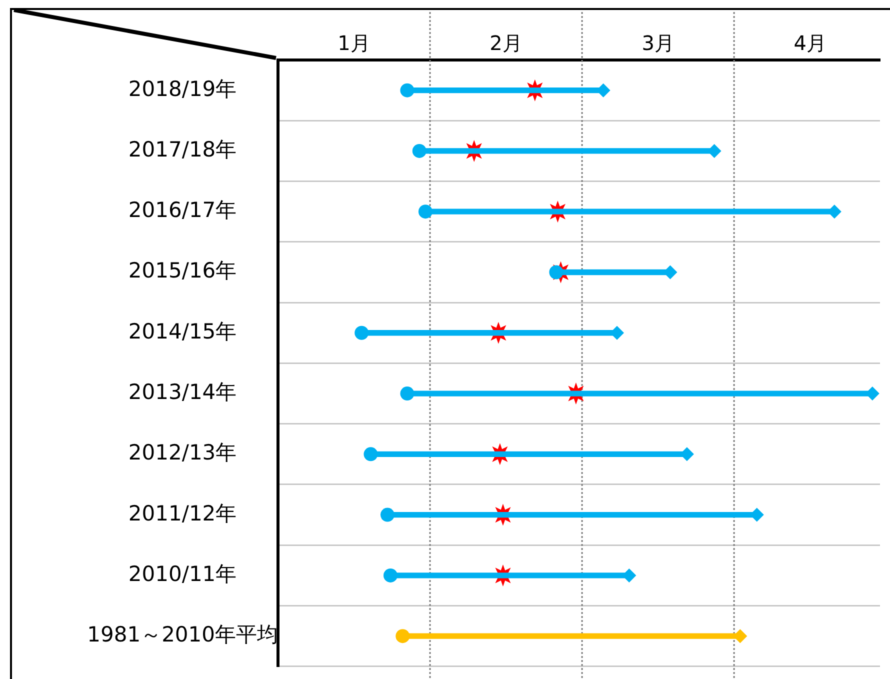 This screenshot has width=890, height=679. Describe the element at coordinates (182, 331) in the screenshot. I see `y-tick-label: 2014/15年` at that location.